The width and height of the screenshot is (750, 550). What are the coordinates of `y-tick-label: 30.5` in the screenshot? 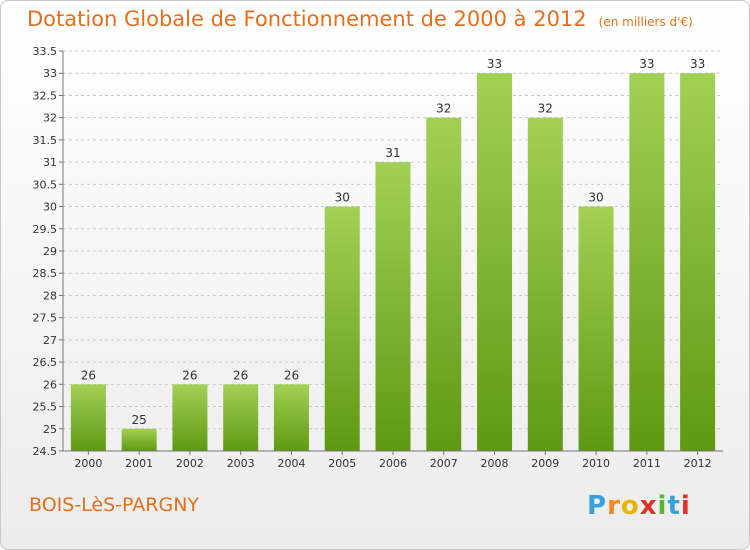 It's located at (45, 184).